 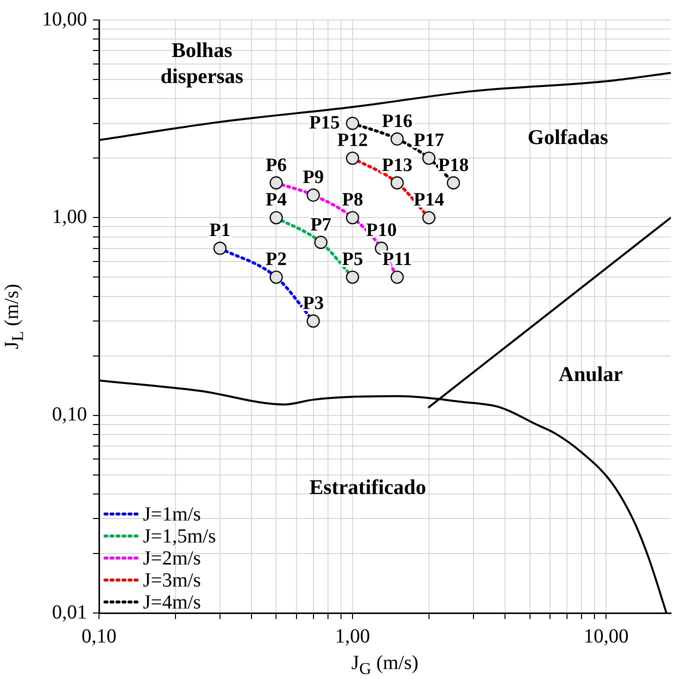 I want to click on annotation: Bolhas dispersas, so click(x=202, y=63).